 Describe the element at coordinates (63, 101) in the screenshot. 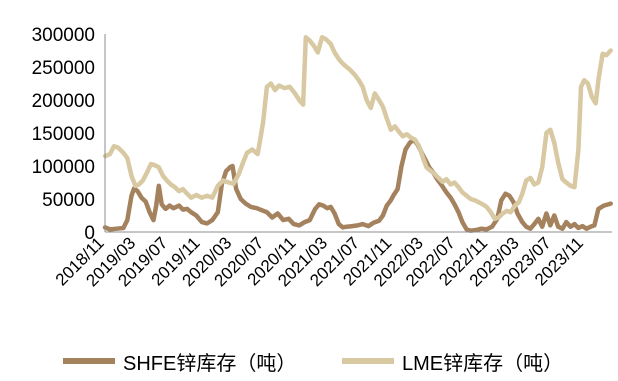

I see `y-tick-label: 200000` at that location.